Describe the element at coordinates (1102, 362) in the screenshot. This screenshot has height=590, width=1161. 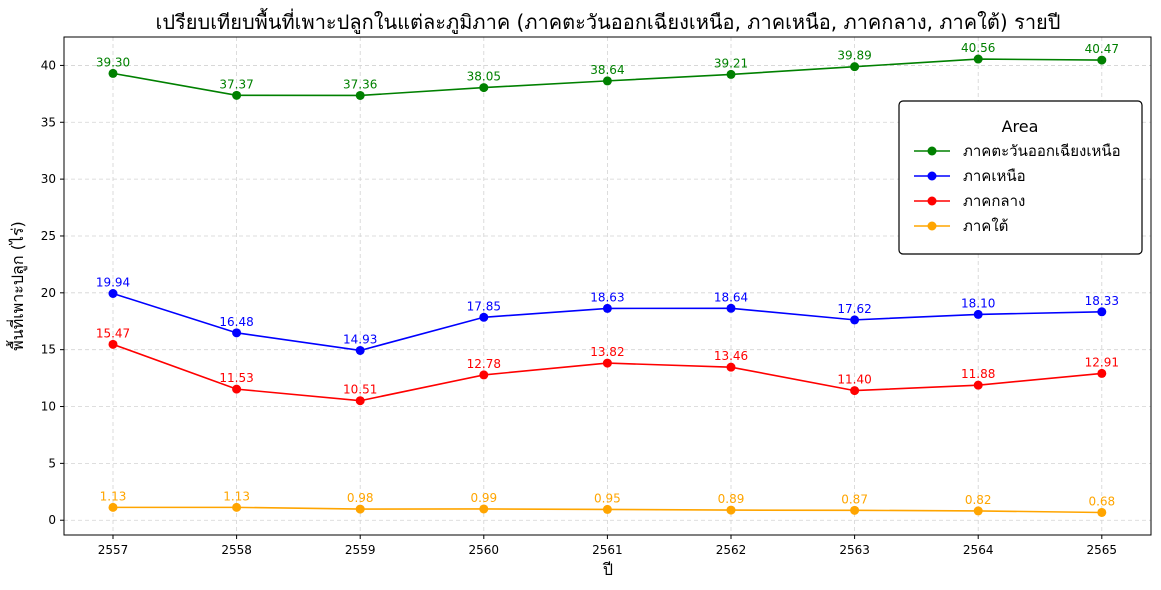
I see `data-label: 12.91` at that location.